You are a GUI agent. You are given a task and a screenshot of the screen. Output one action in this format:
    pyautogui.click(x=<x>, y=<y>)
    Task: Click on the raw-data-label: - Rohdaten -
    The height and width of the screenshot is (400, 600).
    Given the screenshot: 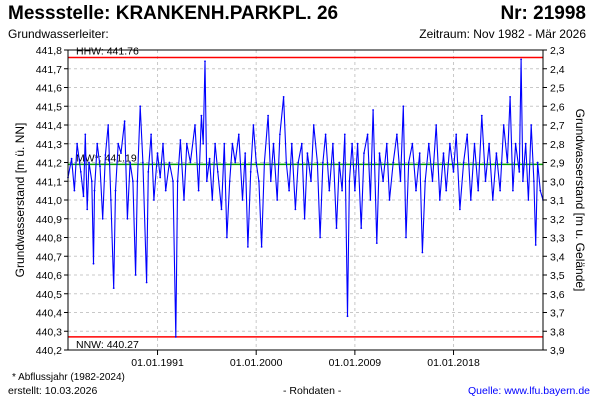 What is the action you would take?
    pyautogui.click(x=312, y=391)
    